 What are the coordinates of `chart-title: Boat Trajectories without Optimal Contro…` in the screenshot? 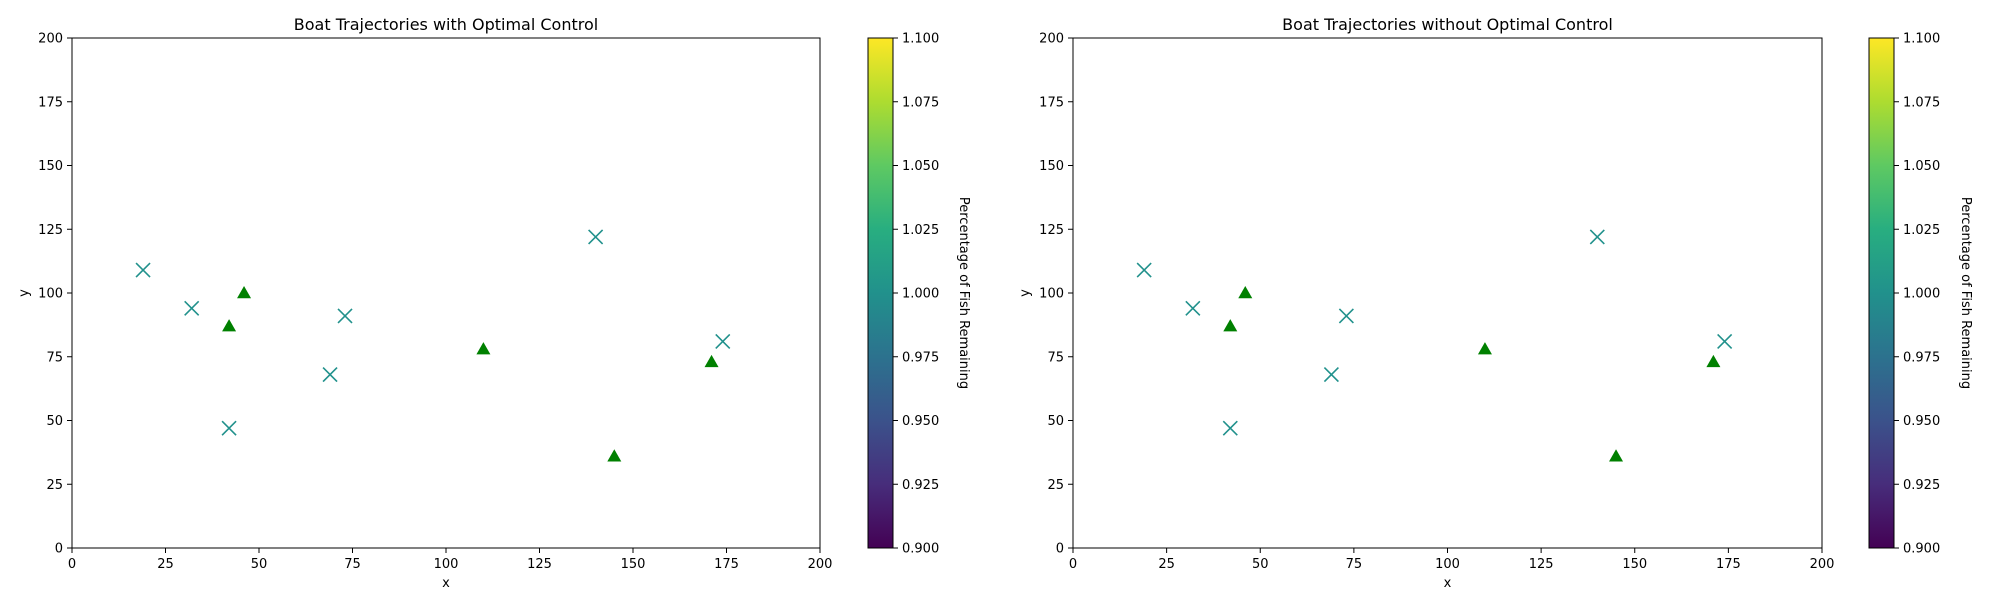 It's located at (1447, 24).